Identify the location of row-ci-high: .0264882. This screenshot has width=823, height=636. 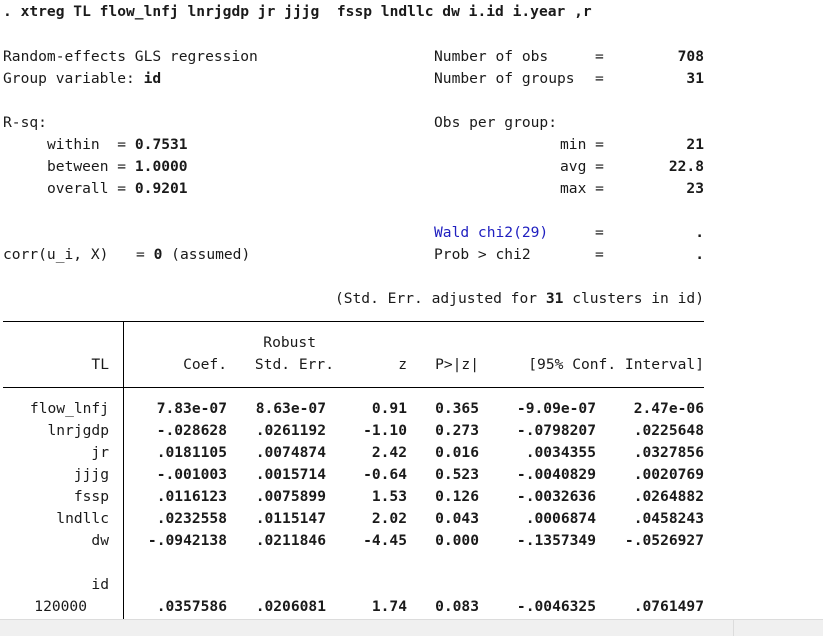
(668, 496).